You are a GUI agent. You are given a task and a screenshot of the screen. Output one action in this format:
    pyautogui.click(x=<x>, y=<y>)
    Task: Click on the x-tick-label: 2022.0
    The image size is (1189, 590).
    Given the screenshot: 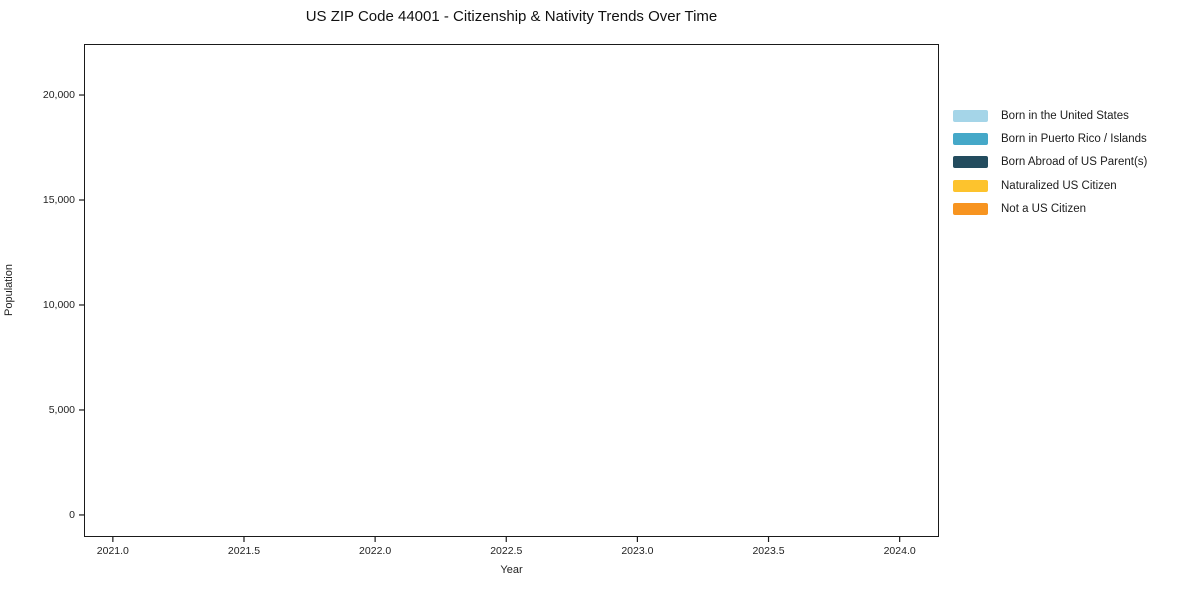 What is the action you would take?
    pyautogui.click(x=375, y=551)
    